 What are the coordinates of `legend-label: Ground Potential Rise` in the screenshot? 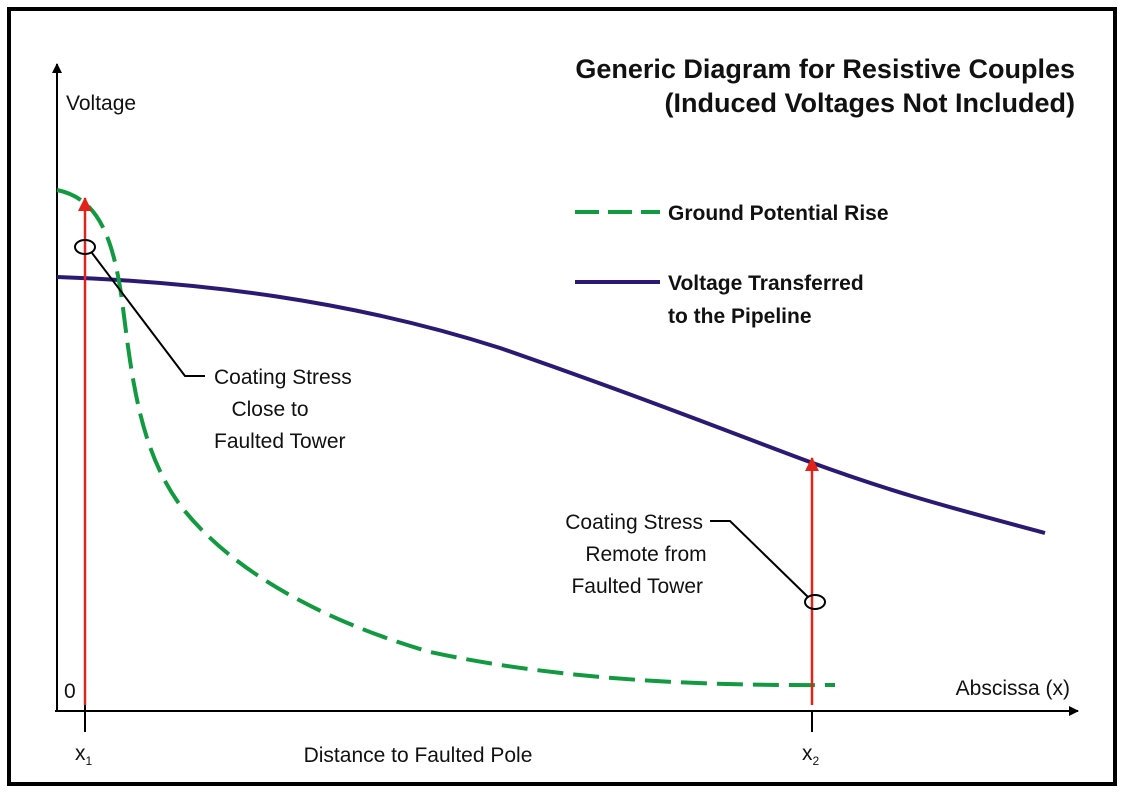 It's located at (778, 213).